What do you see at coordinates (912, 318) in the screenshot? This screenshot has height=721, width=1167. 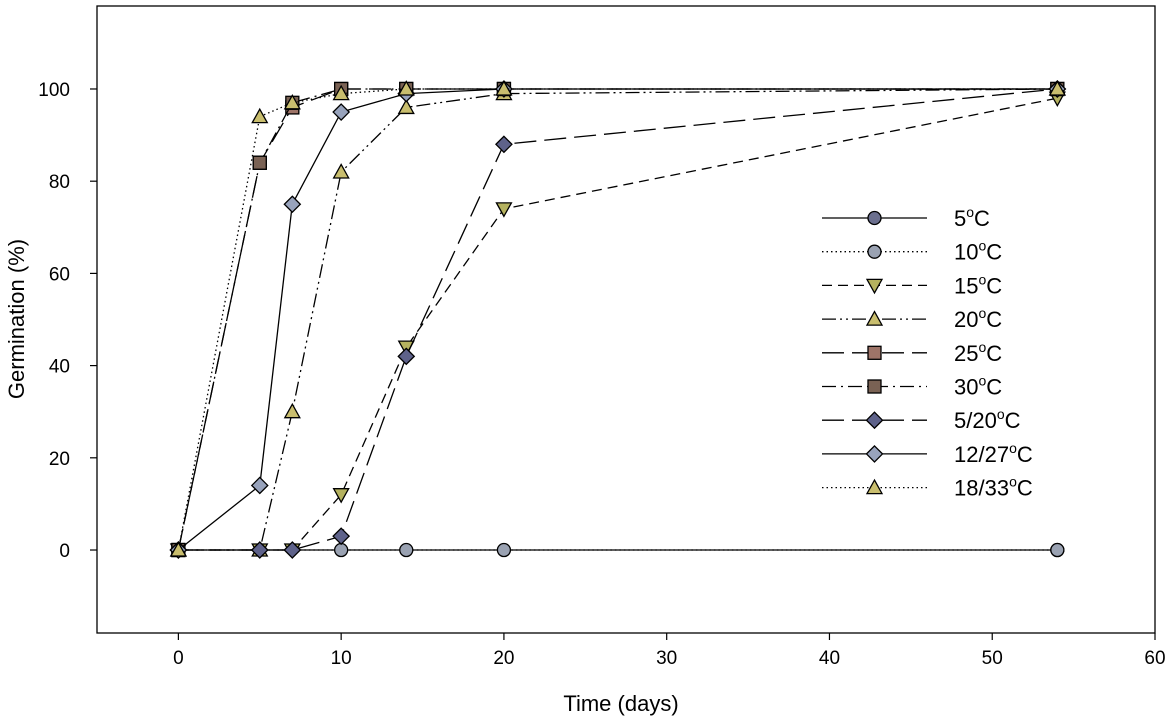 I see `legend-item-3: 20oC` at bounding box center [912, 318].